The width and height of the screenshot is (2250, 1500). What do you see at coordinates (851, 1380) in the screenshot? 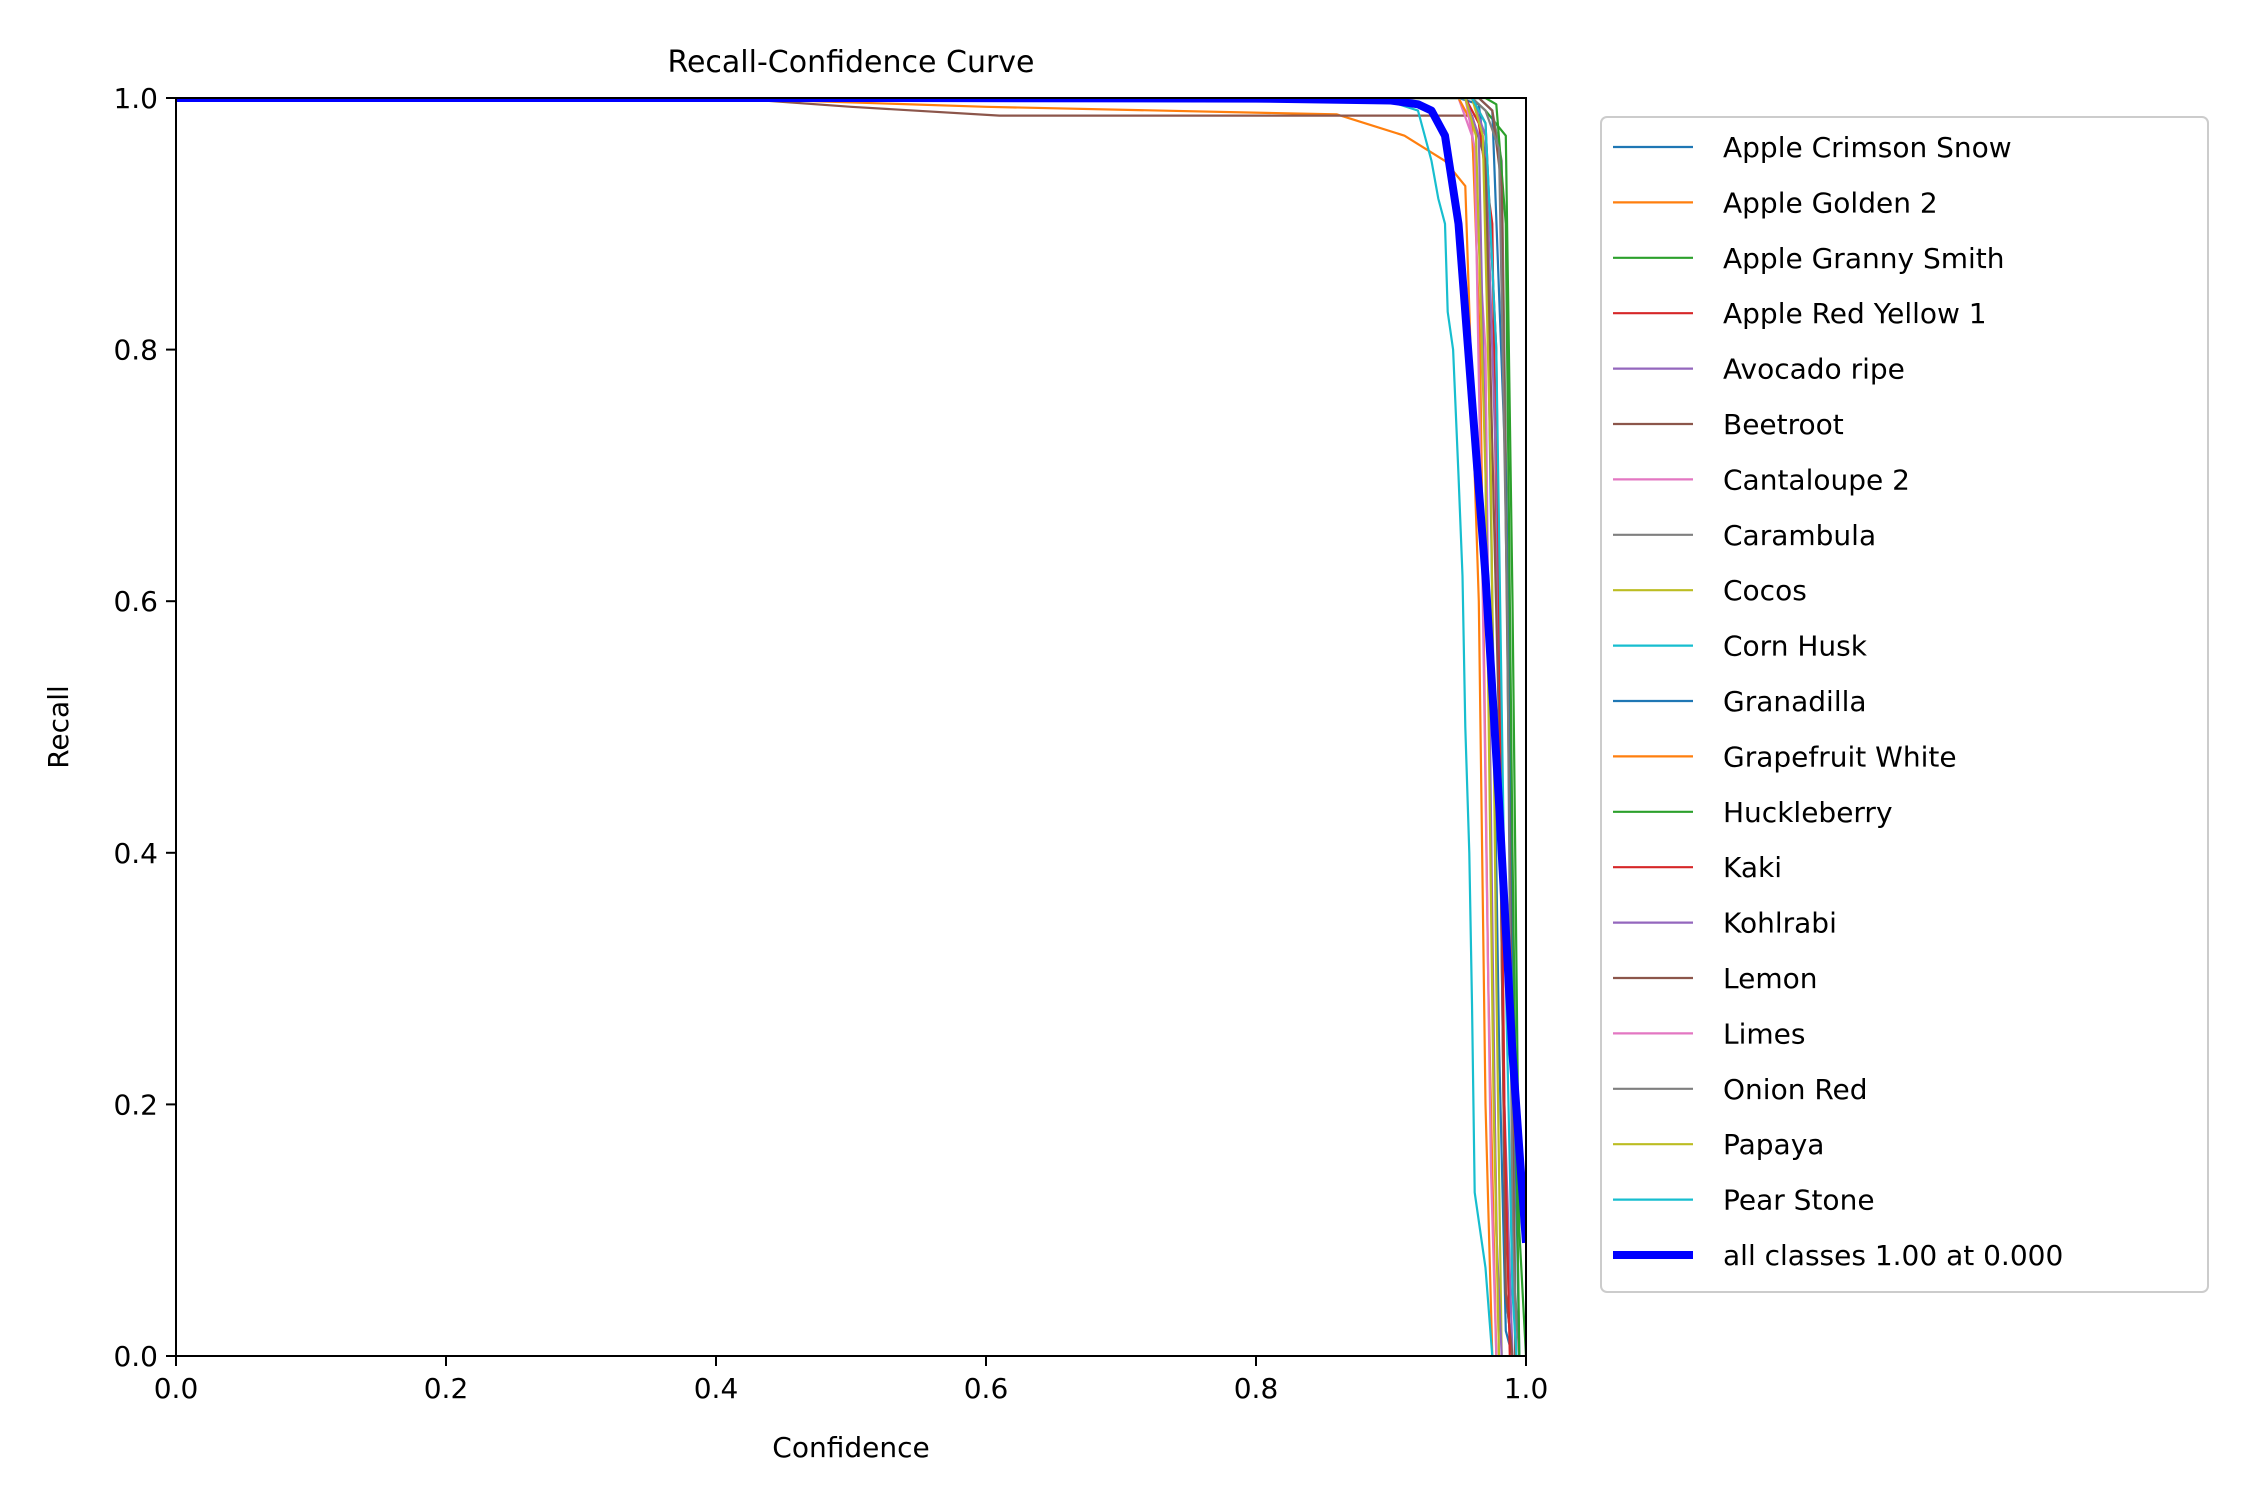
I see `x-axis: 0.0 0.2 0.4 0.6 0.8 1.0` at bounding box center [851, 1380].